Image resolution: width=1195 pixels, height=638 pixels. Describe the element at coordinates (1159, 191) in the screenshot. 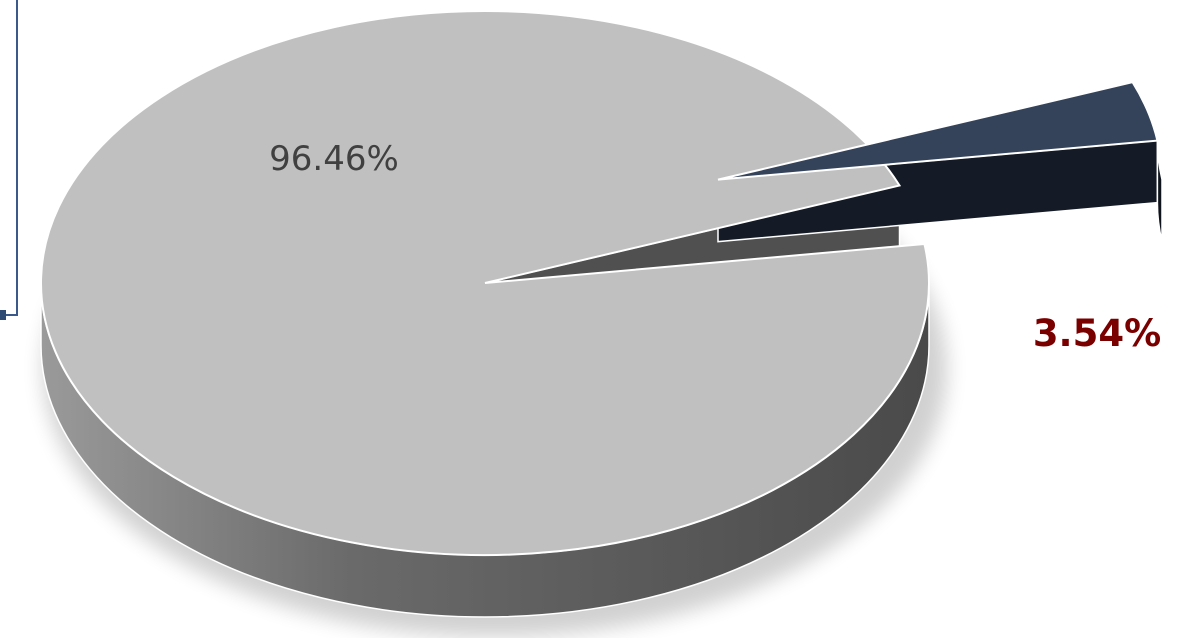

I see `pie-slice-1-side` at that location.